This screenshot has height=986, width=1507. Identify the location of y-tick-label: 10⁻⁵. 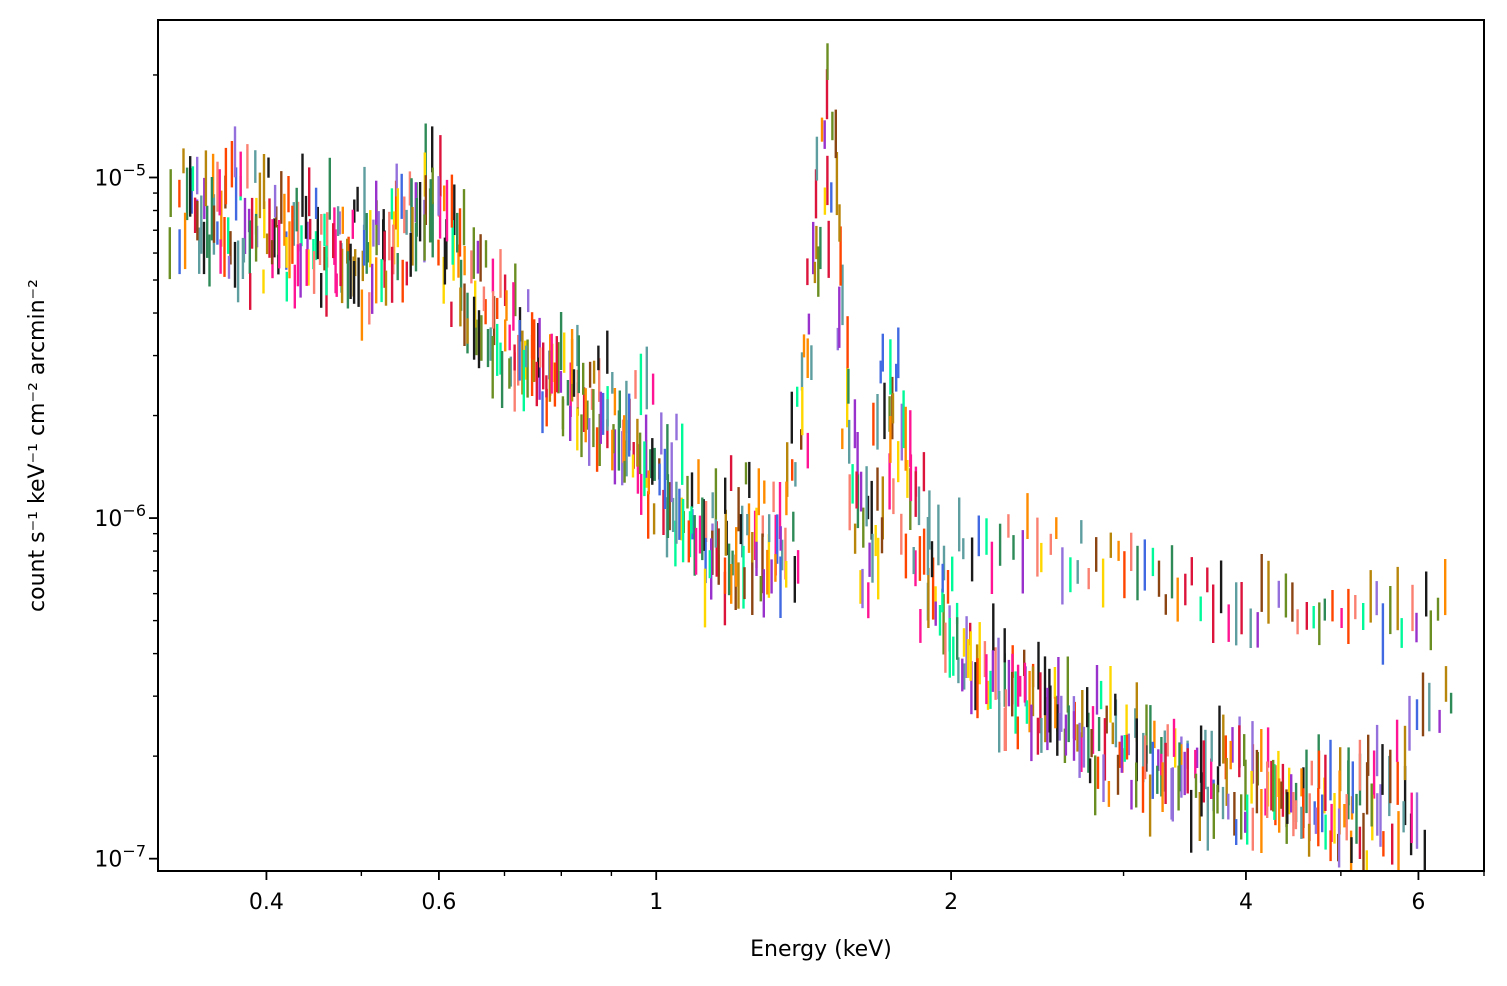
(120, 175).